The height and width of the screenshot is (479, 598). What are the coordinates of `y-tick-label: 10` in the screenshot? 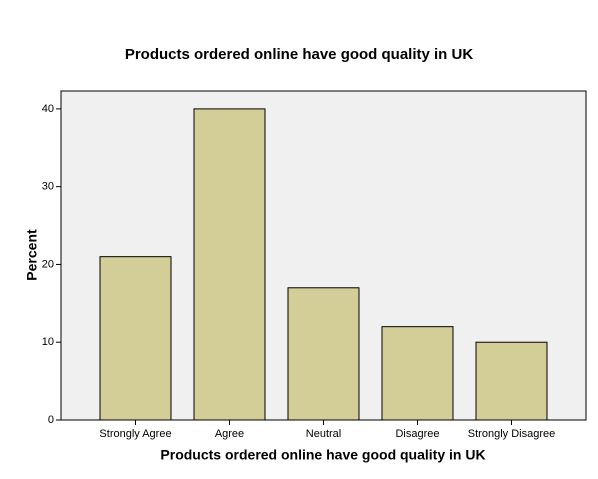 It's located at (48, 342).